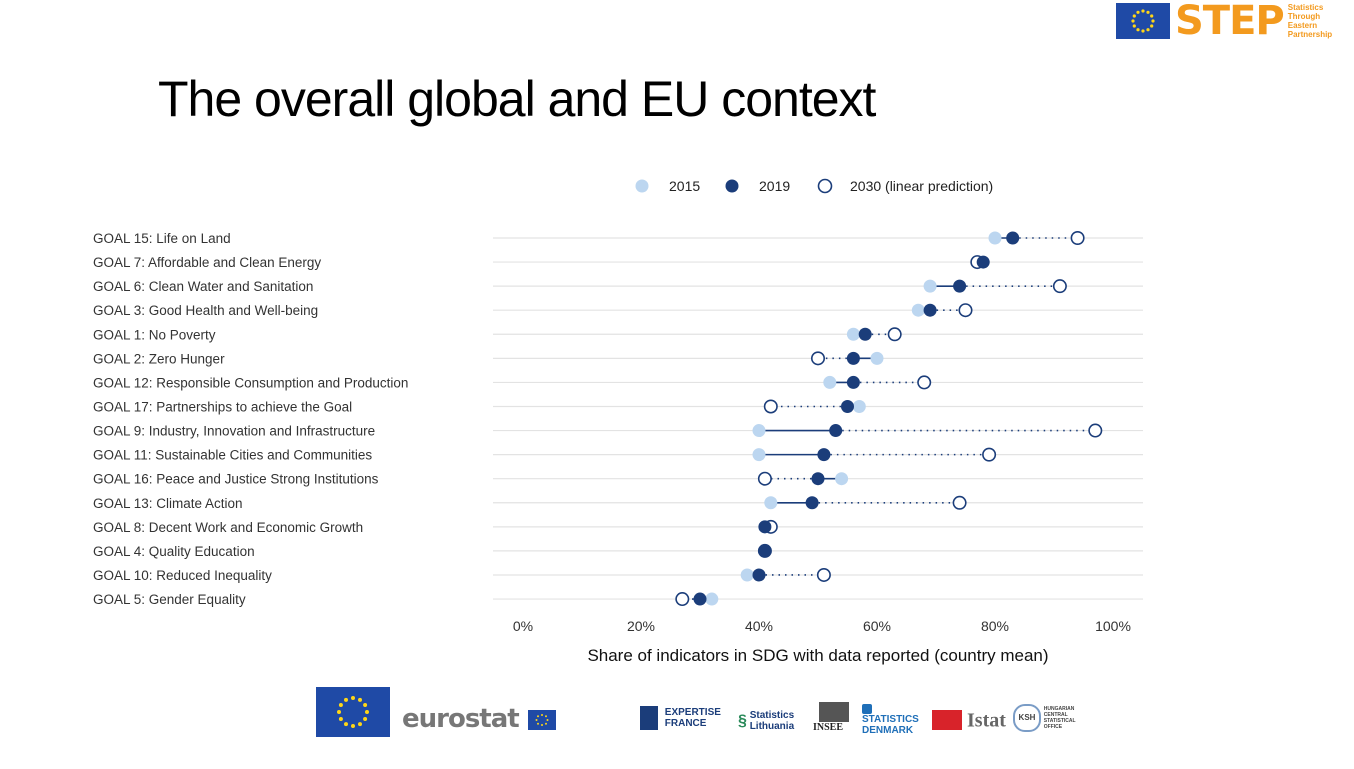 This screenshot has height=769, width=1354. I want to click on category-label: GOAL 6: Clean Water and Sanitation, so click(203, 286).